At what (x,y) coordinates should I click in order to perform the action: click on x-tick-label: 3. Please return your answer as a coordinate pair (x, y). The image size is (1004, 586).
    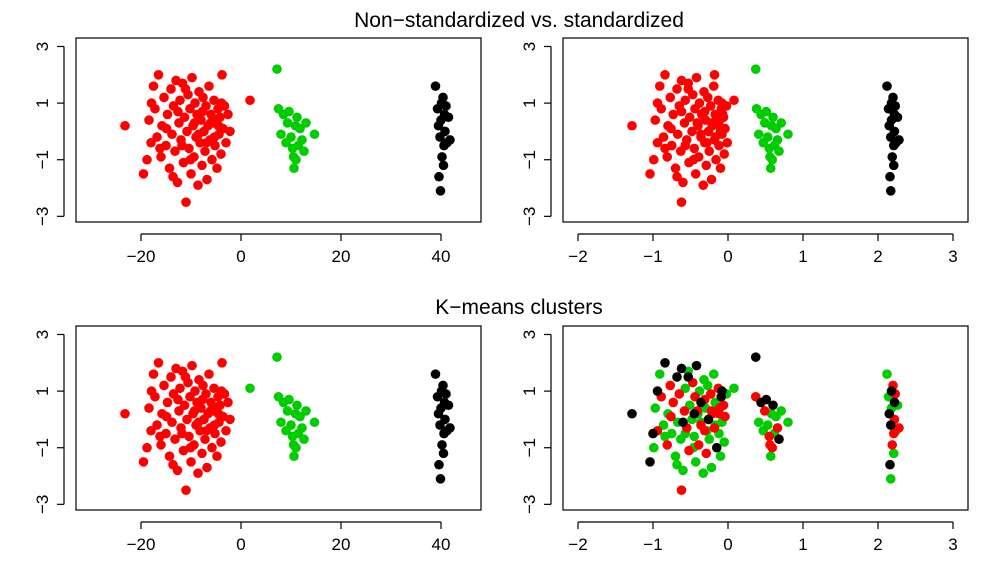
    Looking at the image, I should click on (952, 544).